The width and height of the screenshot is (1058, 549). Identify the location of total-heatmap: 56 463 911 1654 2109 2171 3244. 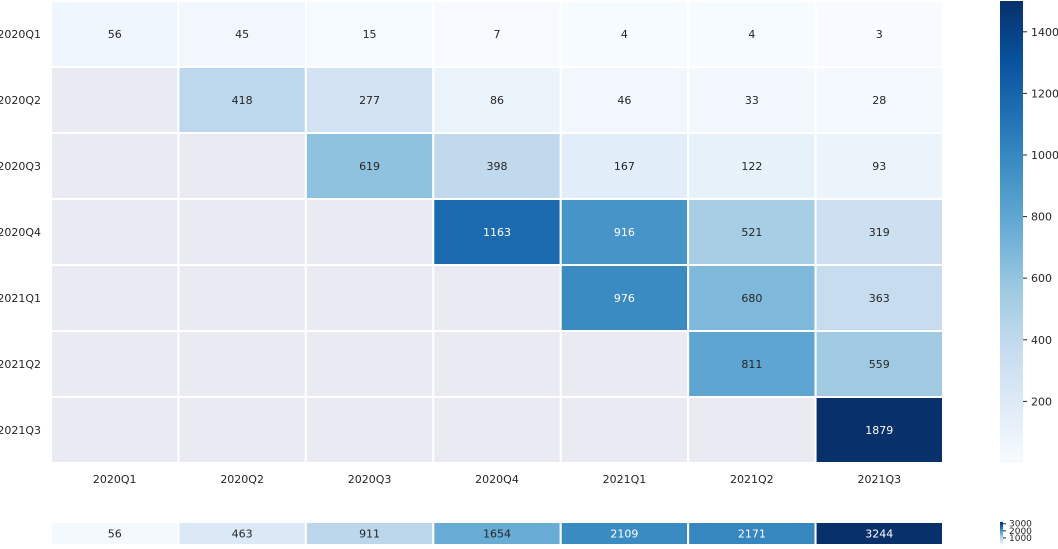
(497, 533).